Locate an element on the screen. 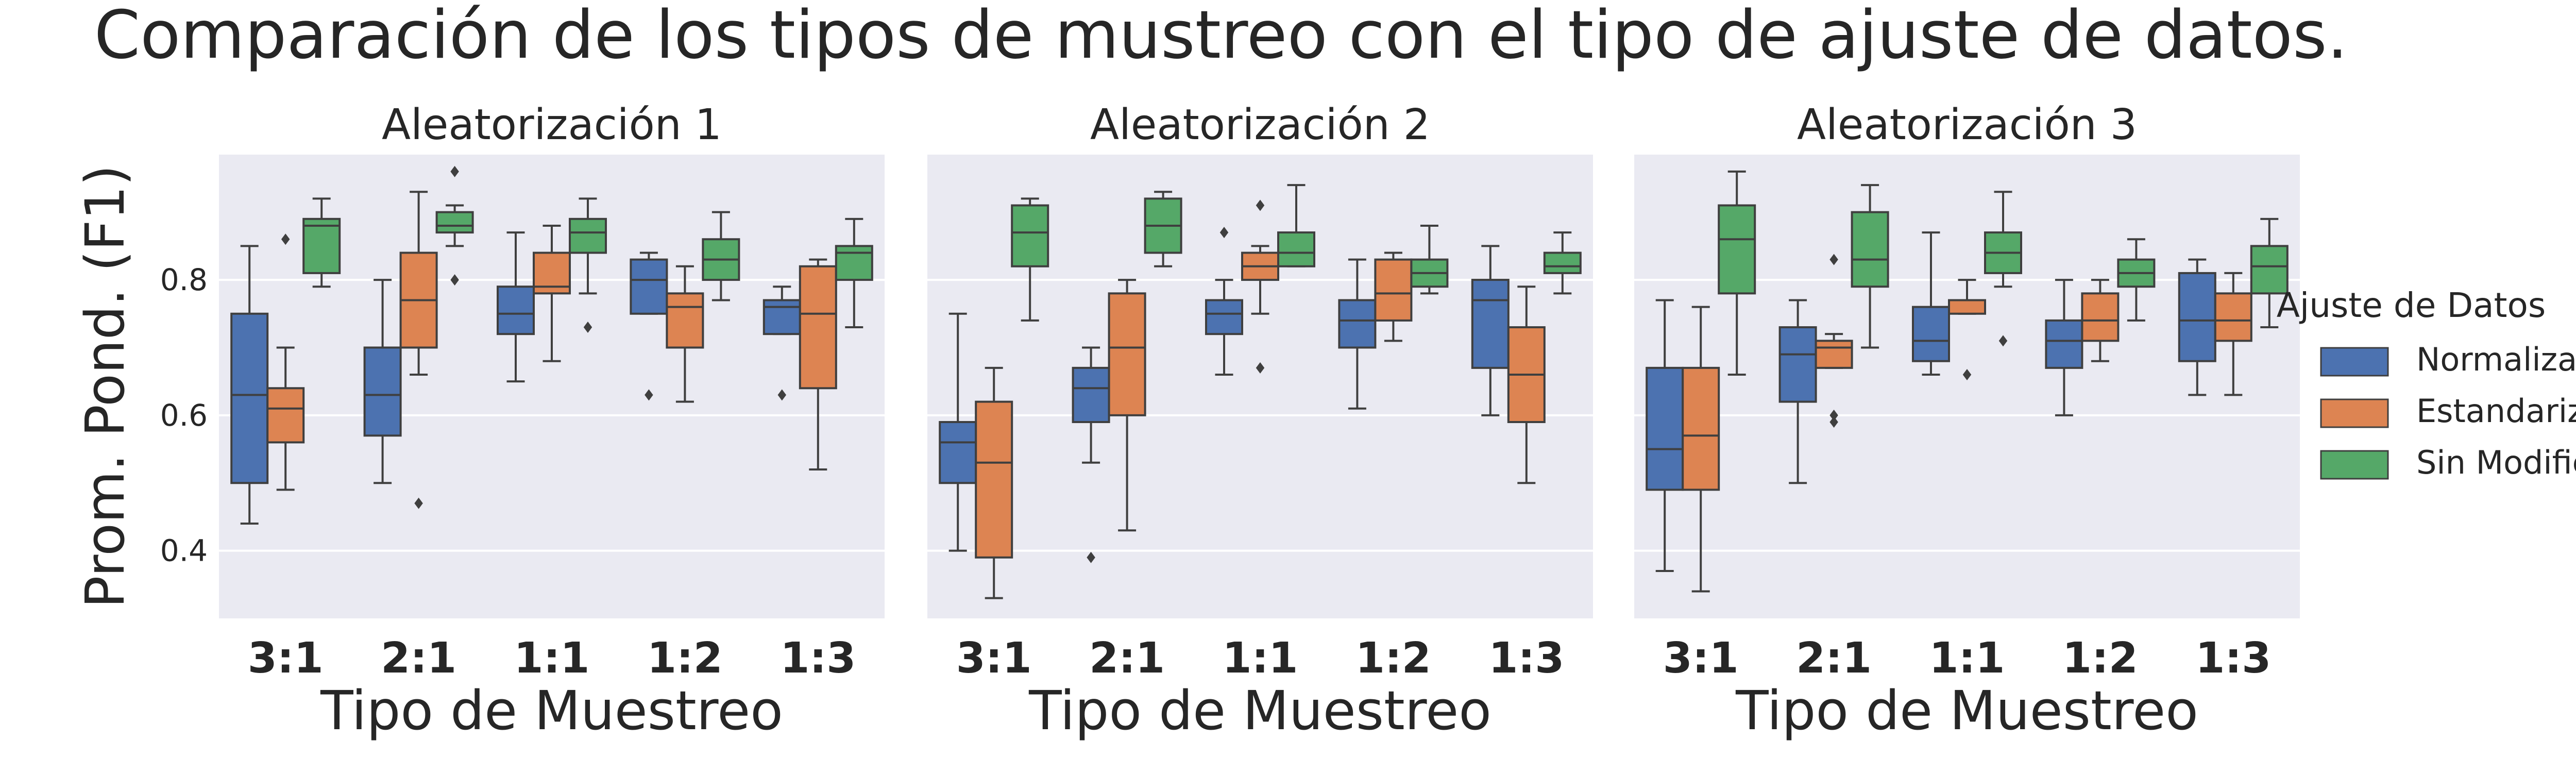 This screenshot has width=2576, height=773. legend-entry: Normalizados is located at coordinates (2448, 359).